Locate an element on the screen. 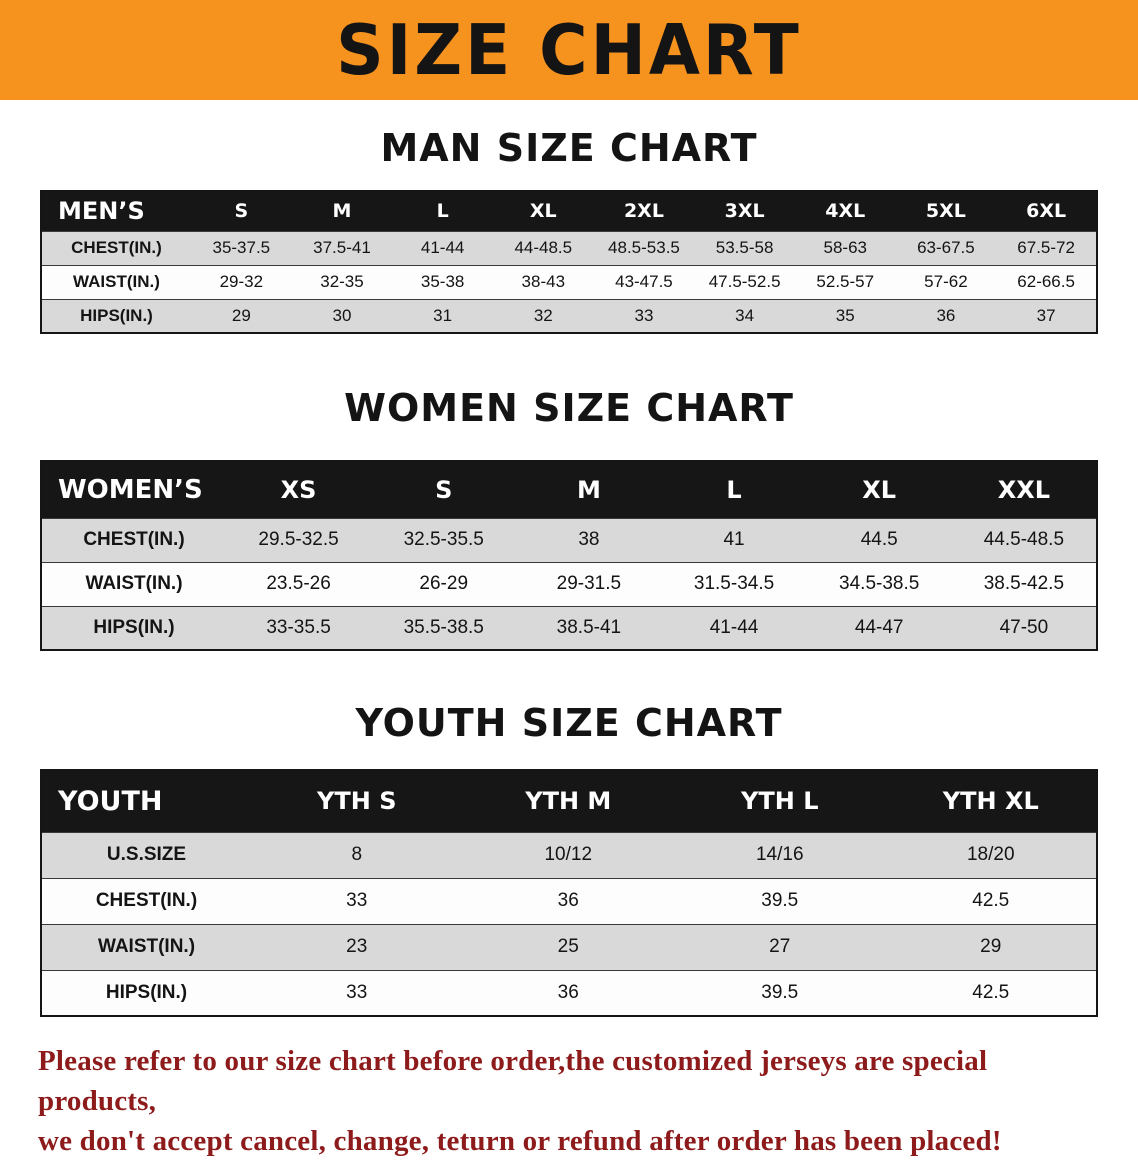 The width and height of the screenshot is (1138, 1161). measure-value: 67.5-72 is located at coordinates (1046, 248).